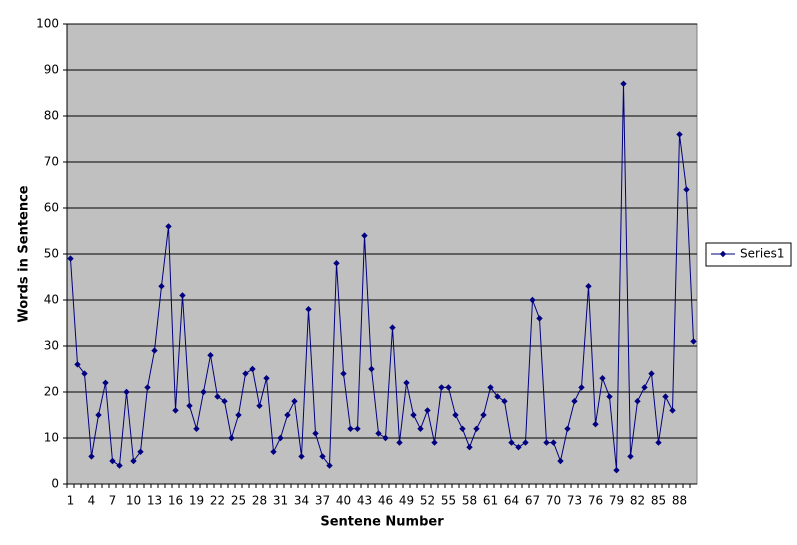 Image resolution: width=797 pixels, height=545 pixels. I want to click on x-tick-label: 7, so click(113, 501).